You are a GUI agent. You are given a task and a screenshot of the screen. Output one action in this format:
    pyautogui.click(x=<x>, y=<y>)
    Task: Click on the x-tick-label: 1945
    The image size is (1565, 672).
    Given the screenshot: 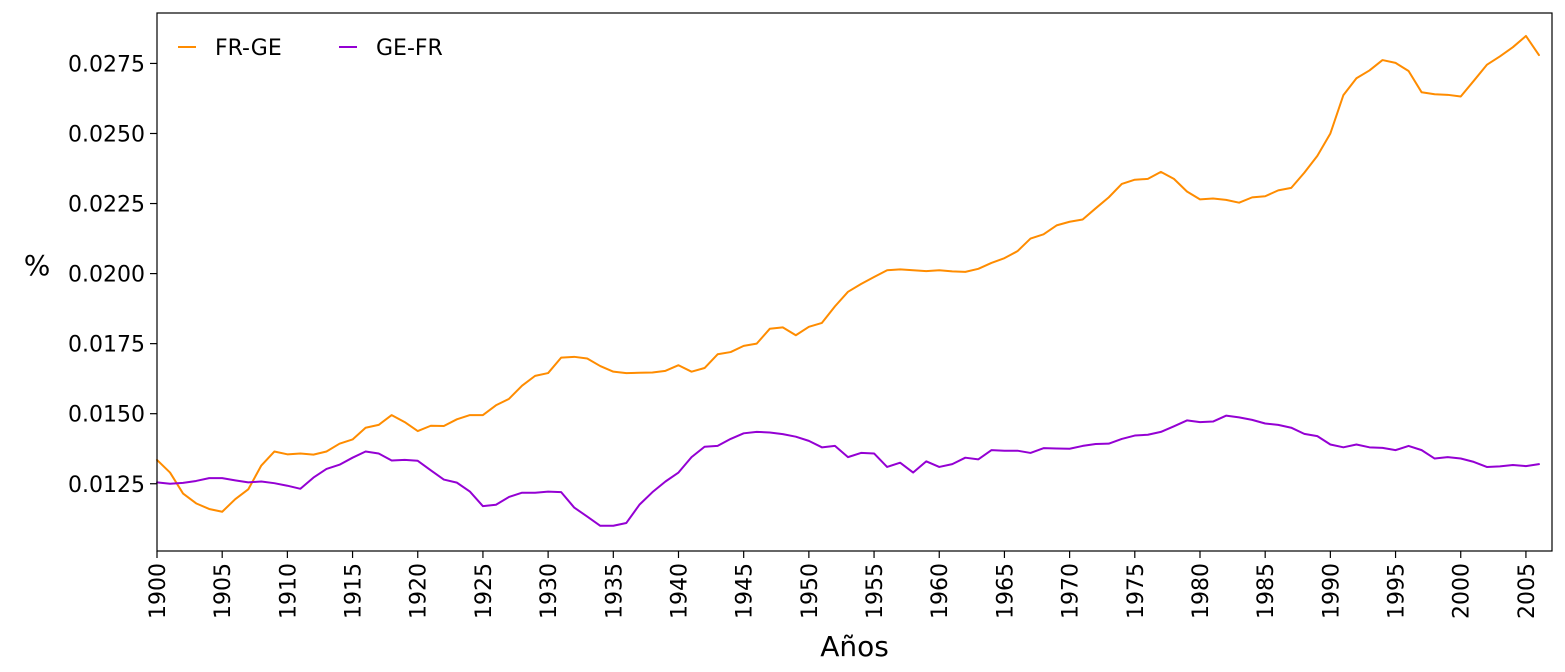 What is the action you would take?
    pyautogui.click(x=745, y=591)
    